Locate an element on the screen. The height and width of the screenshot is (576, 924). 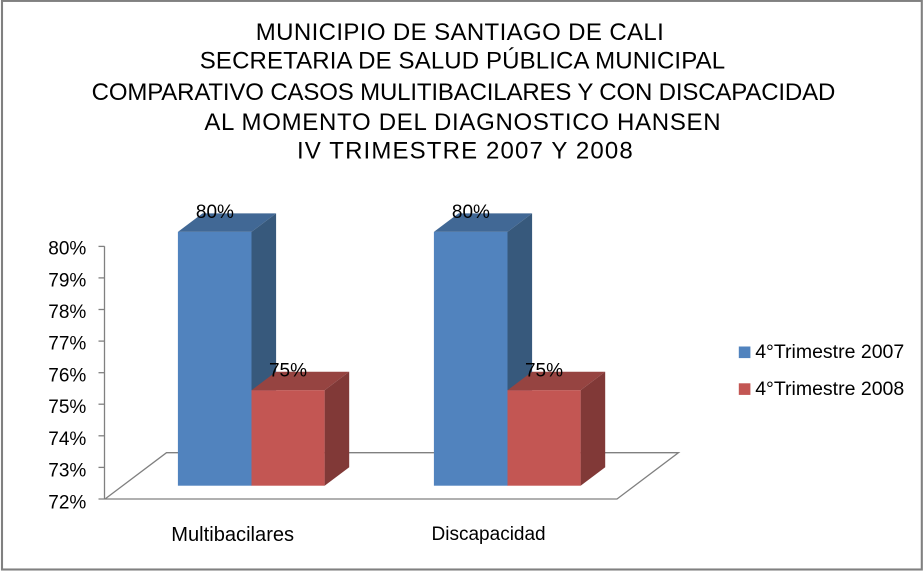
svg-text: 79% is located at coordinates (67, 280).